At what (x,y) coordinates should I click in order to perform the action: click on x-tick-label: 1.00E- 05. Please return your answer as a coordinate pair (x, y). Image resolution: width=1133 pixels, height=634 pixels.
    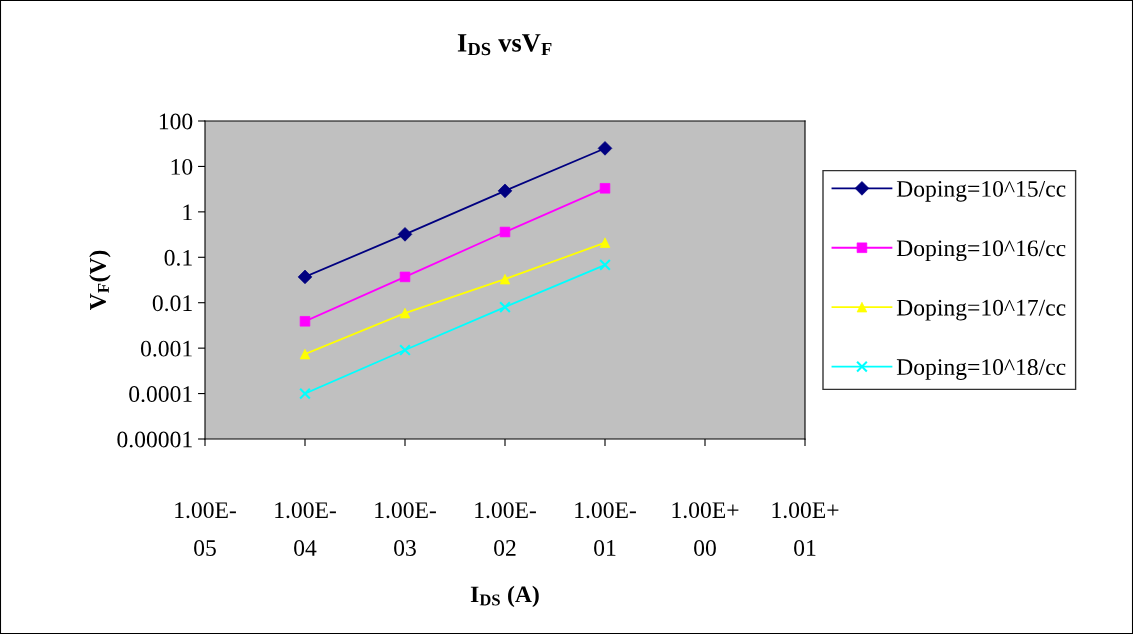
    Looking at the image, I should click on (205, 529).